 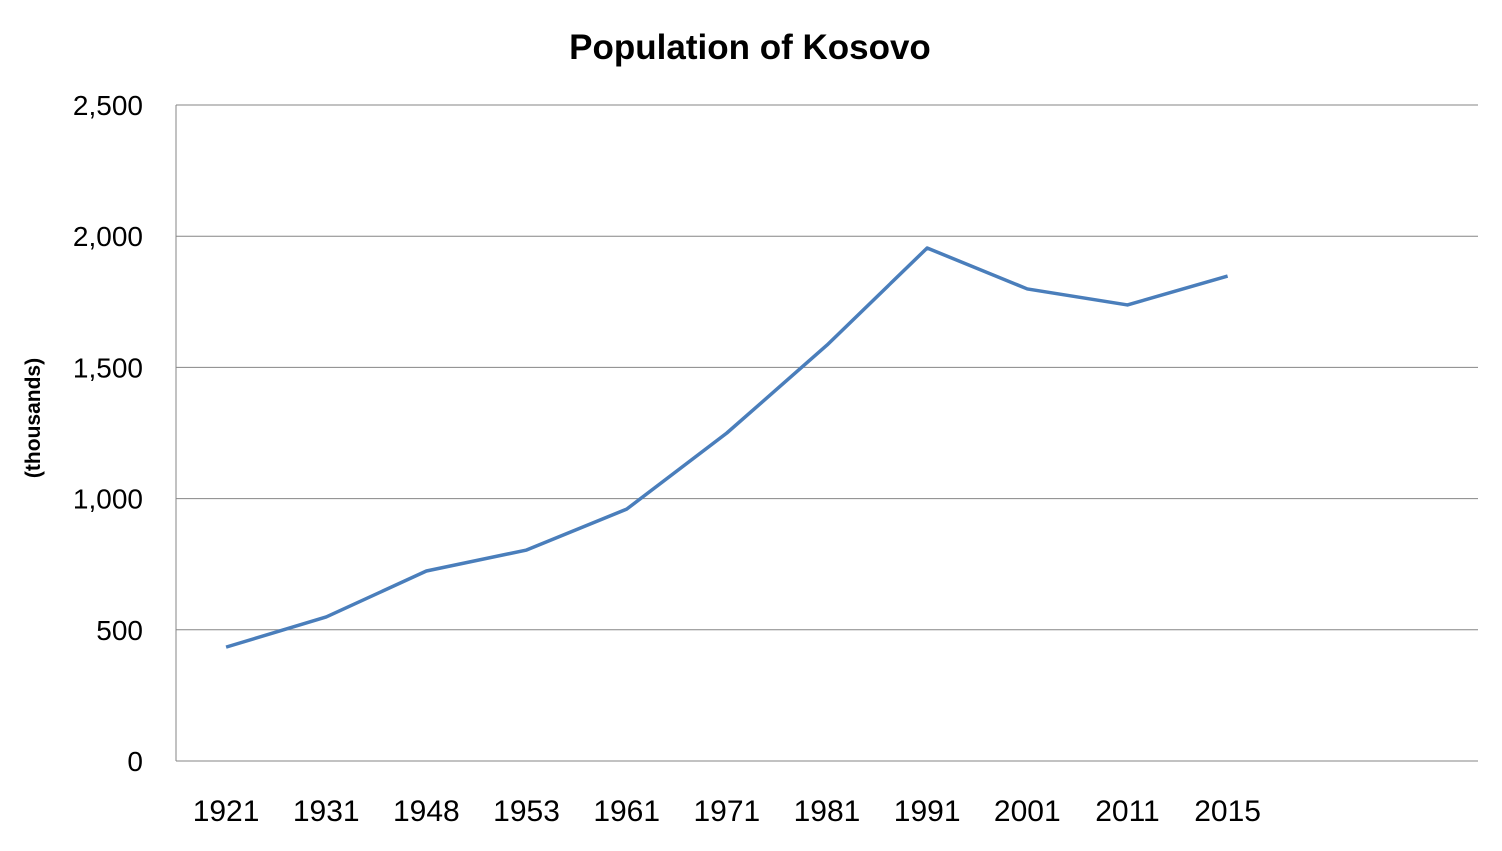 What do you see at coordinates (750, 47) in the screenshot?
I see `chart-title: Population of Kosovo` at bounding box center [750, 47].